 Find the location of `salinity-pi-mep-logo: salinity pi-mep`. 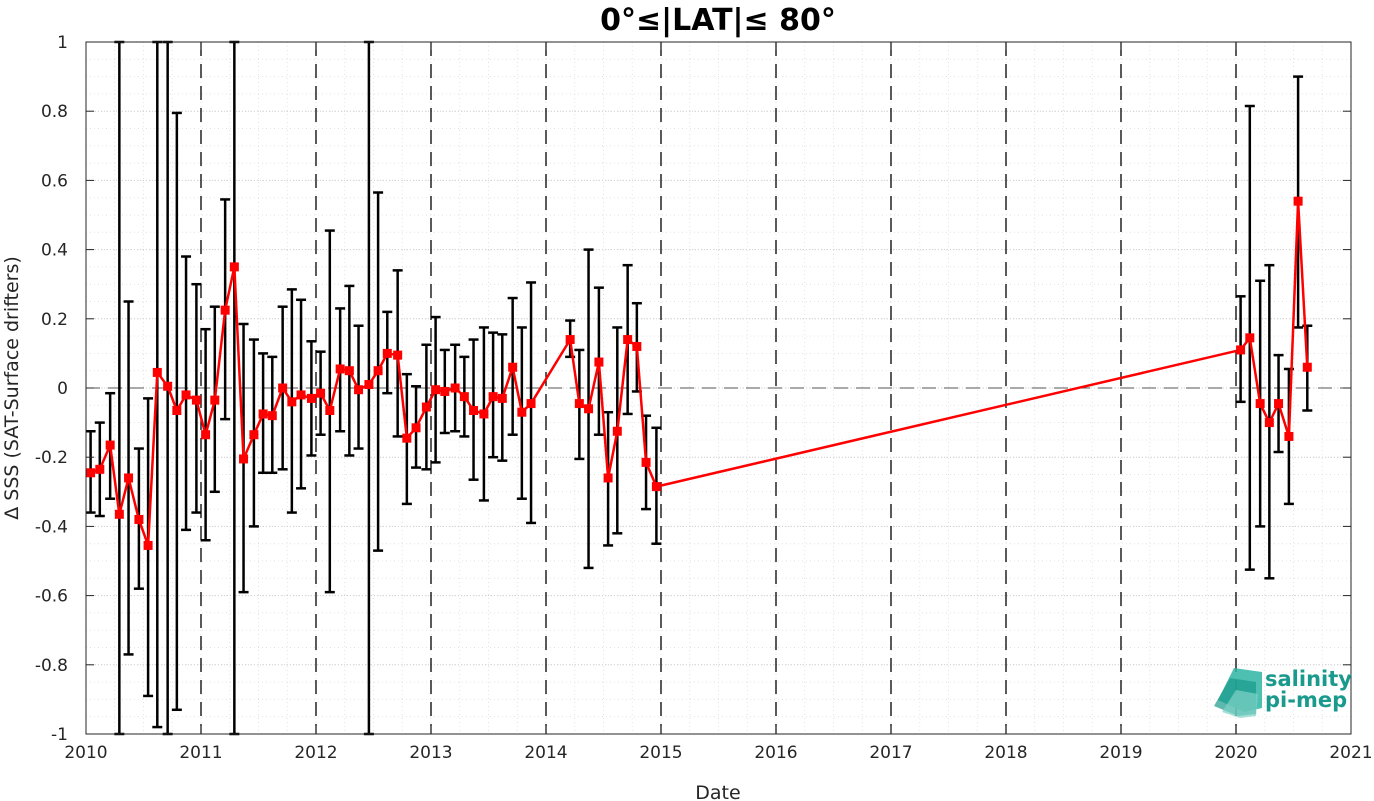

salinity-pi-mep-logo: salinity pi-mep is located at coordinates (1283, 692).